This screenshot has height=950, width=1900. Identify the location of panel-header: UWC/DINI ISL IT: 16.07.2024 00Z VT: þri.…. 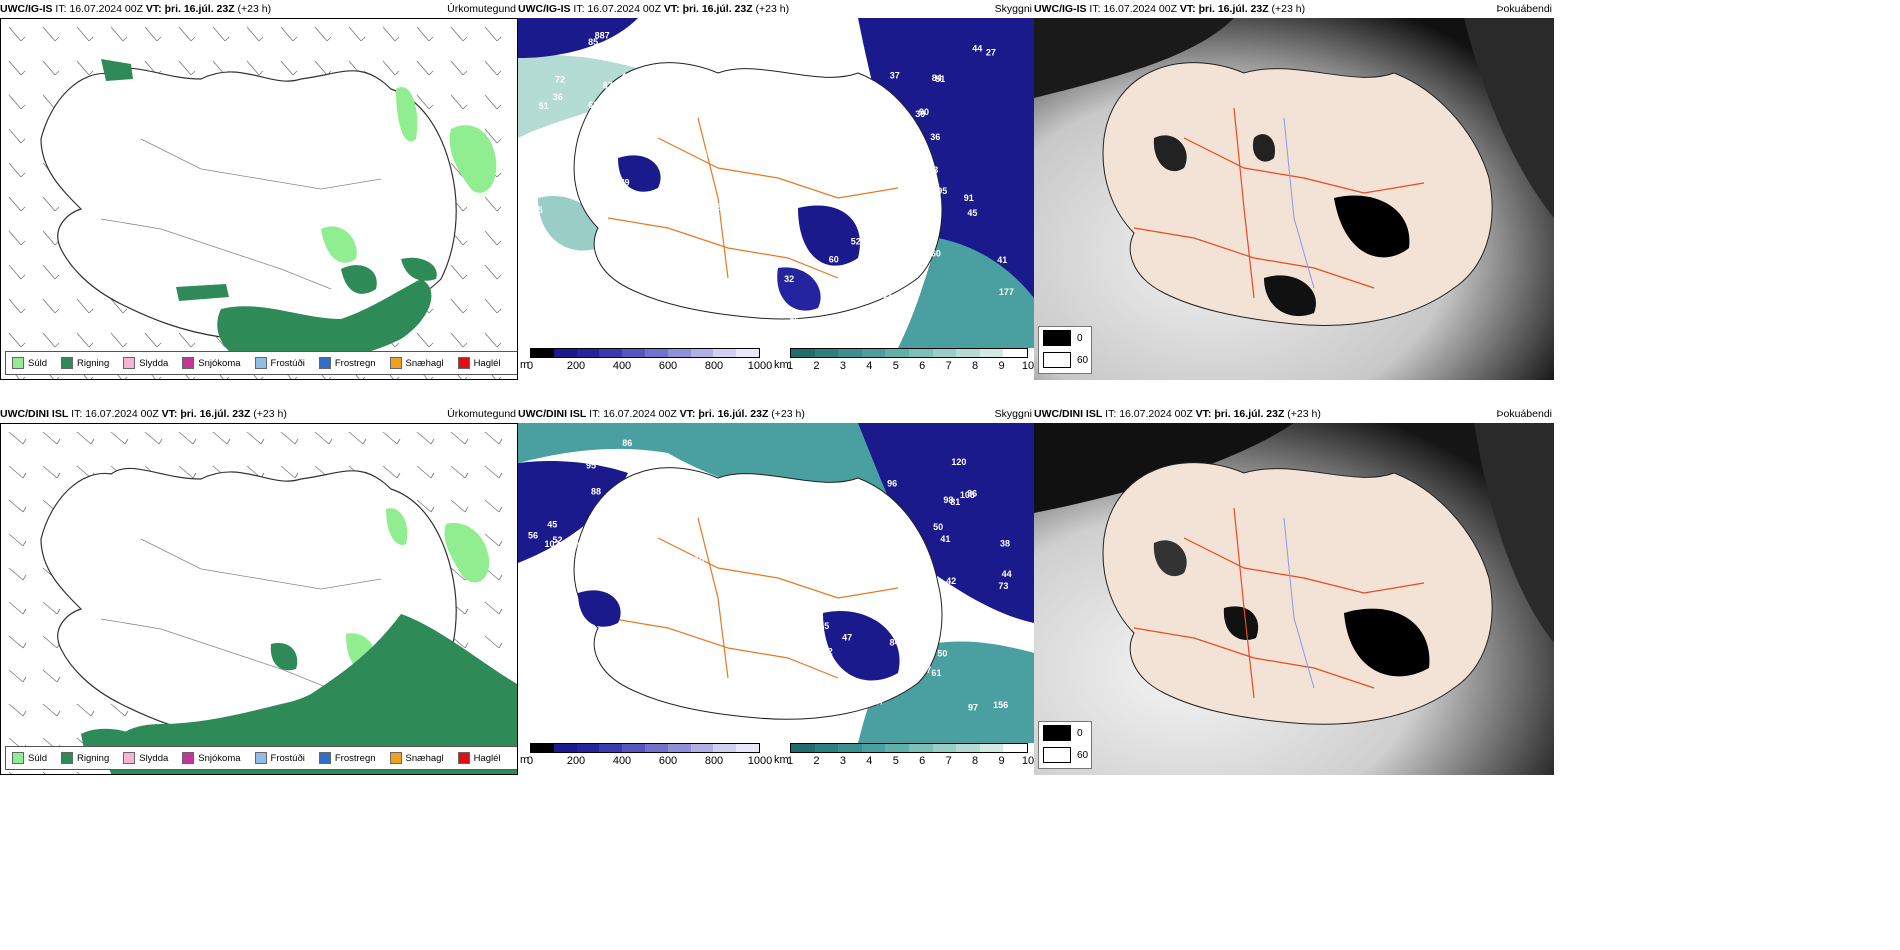
(776, 414).